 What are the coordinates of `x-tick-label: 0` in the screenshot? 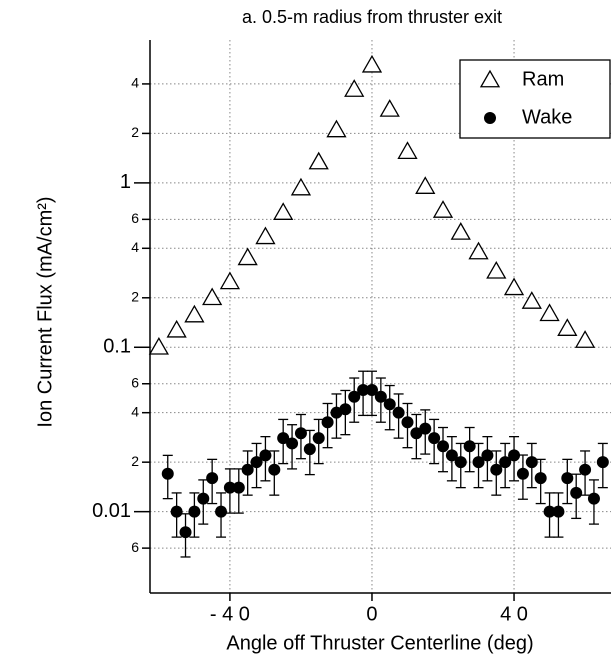 It's located at (371, 614).